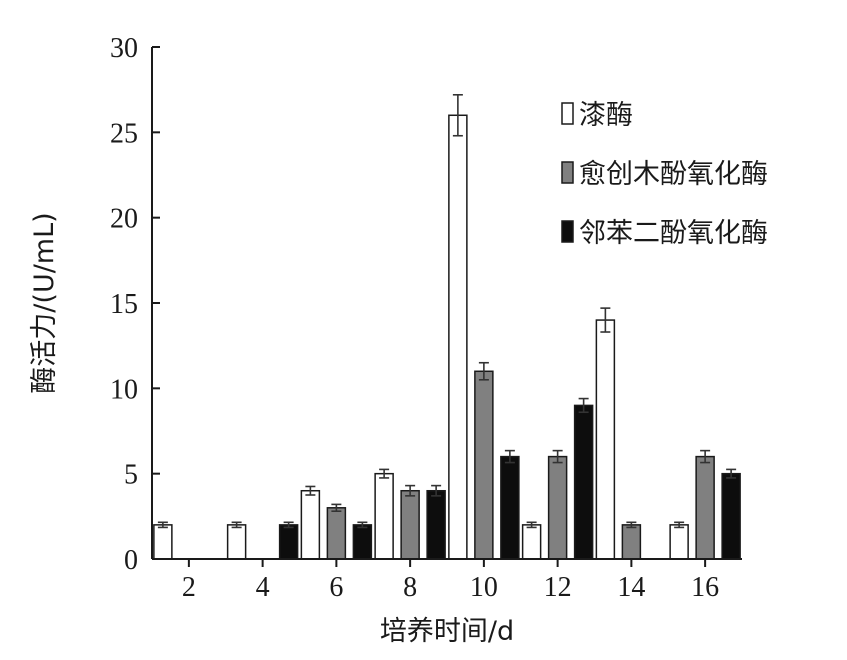  I want to click on y-axis-ticks: 0 5 10 15 20 25 30, so click(135, 304).